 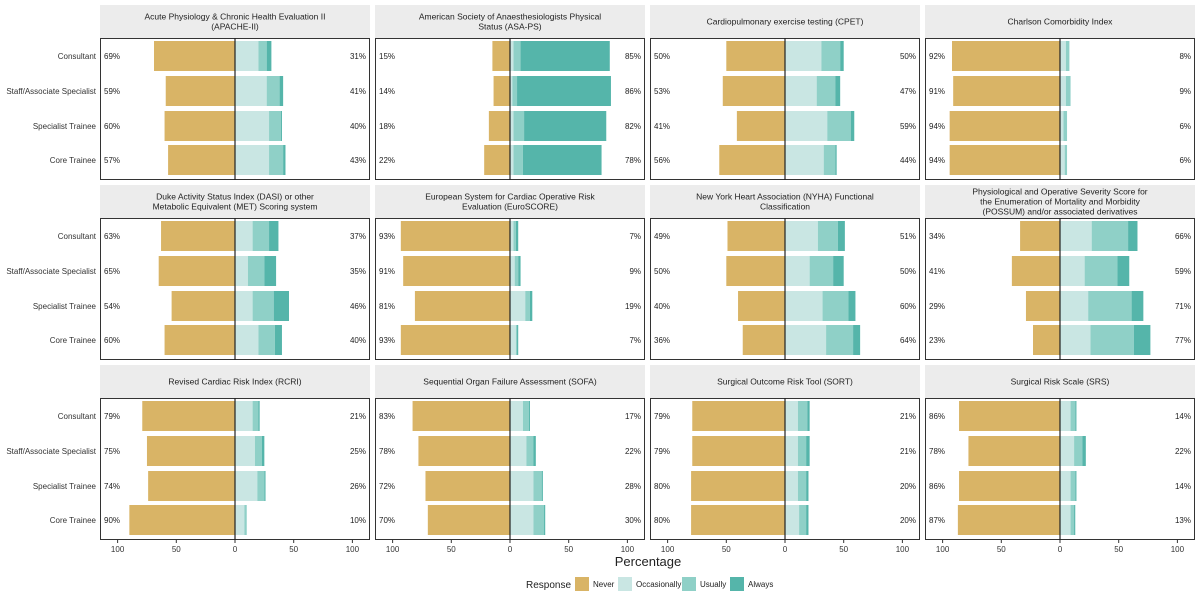 I want to click on left-percent-label: 36%, so click(x=662, y=340).